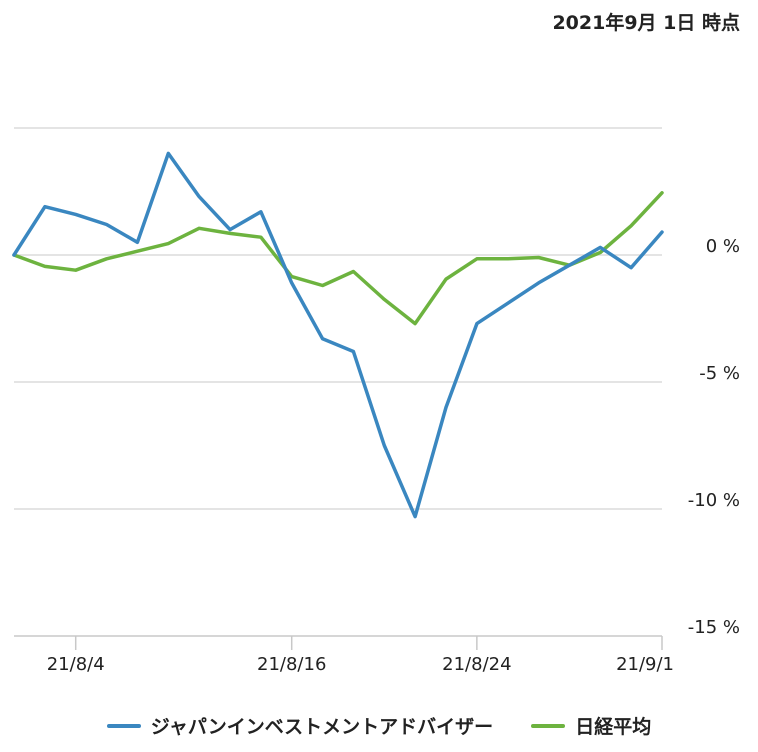 This screenshot has height=752, width=758. What do you see at coordinates (714, 627) in the screenshot?
I see `y-tick-label-15: -15 %` at bounding box center [714, 627].